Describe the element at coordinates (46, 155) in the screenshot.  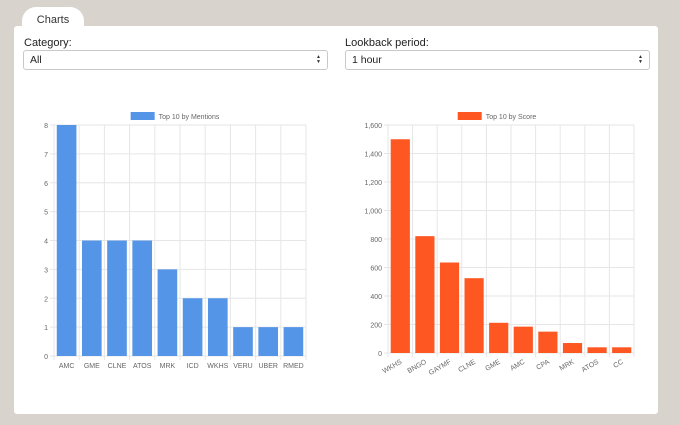
I see `y-tick-label: 7` at that location.